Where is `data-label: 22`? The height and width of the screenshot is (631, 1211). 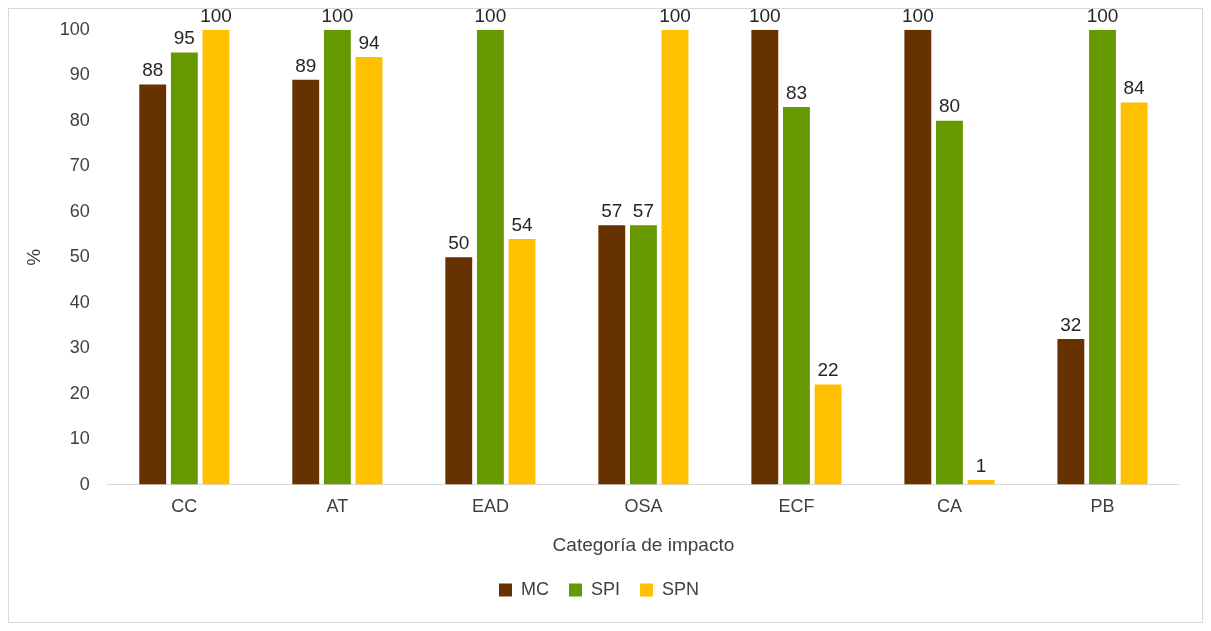
data-label: 22 is located at coordinates (828, 370).